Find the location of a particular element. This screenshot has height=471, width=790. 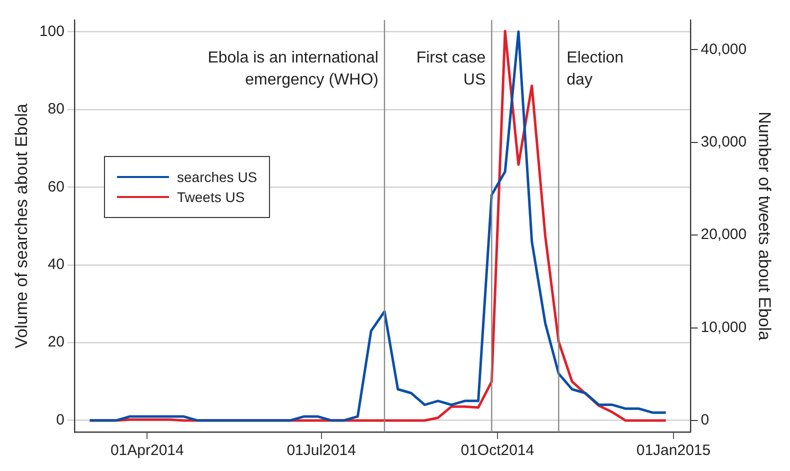

y2-tick-label: 10,000 is located at coordinates (723, 327).